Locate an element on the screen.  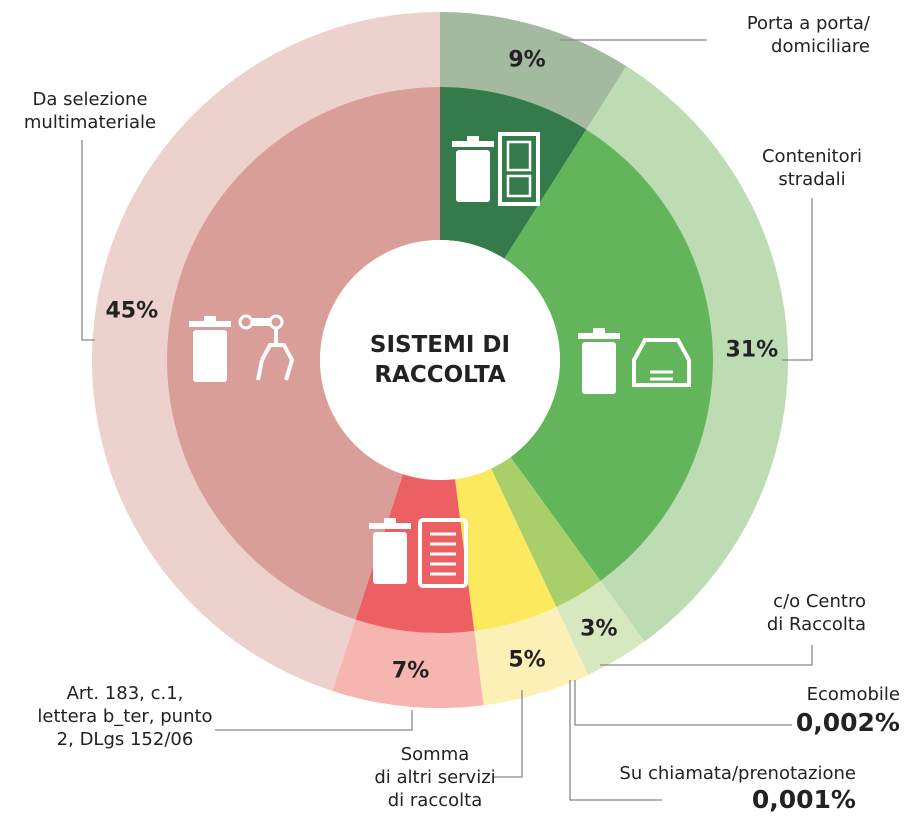
category-label: Da selezione multimateriale is located at coordinates (90, 111).